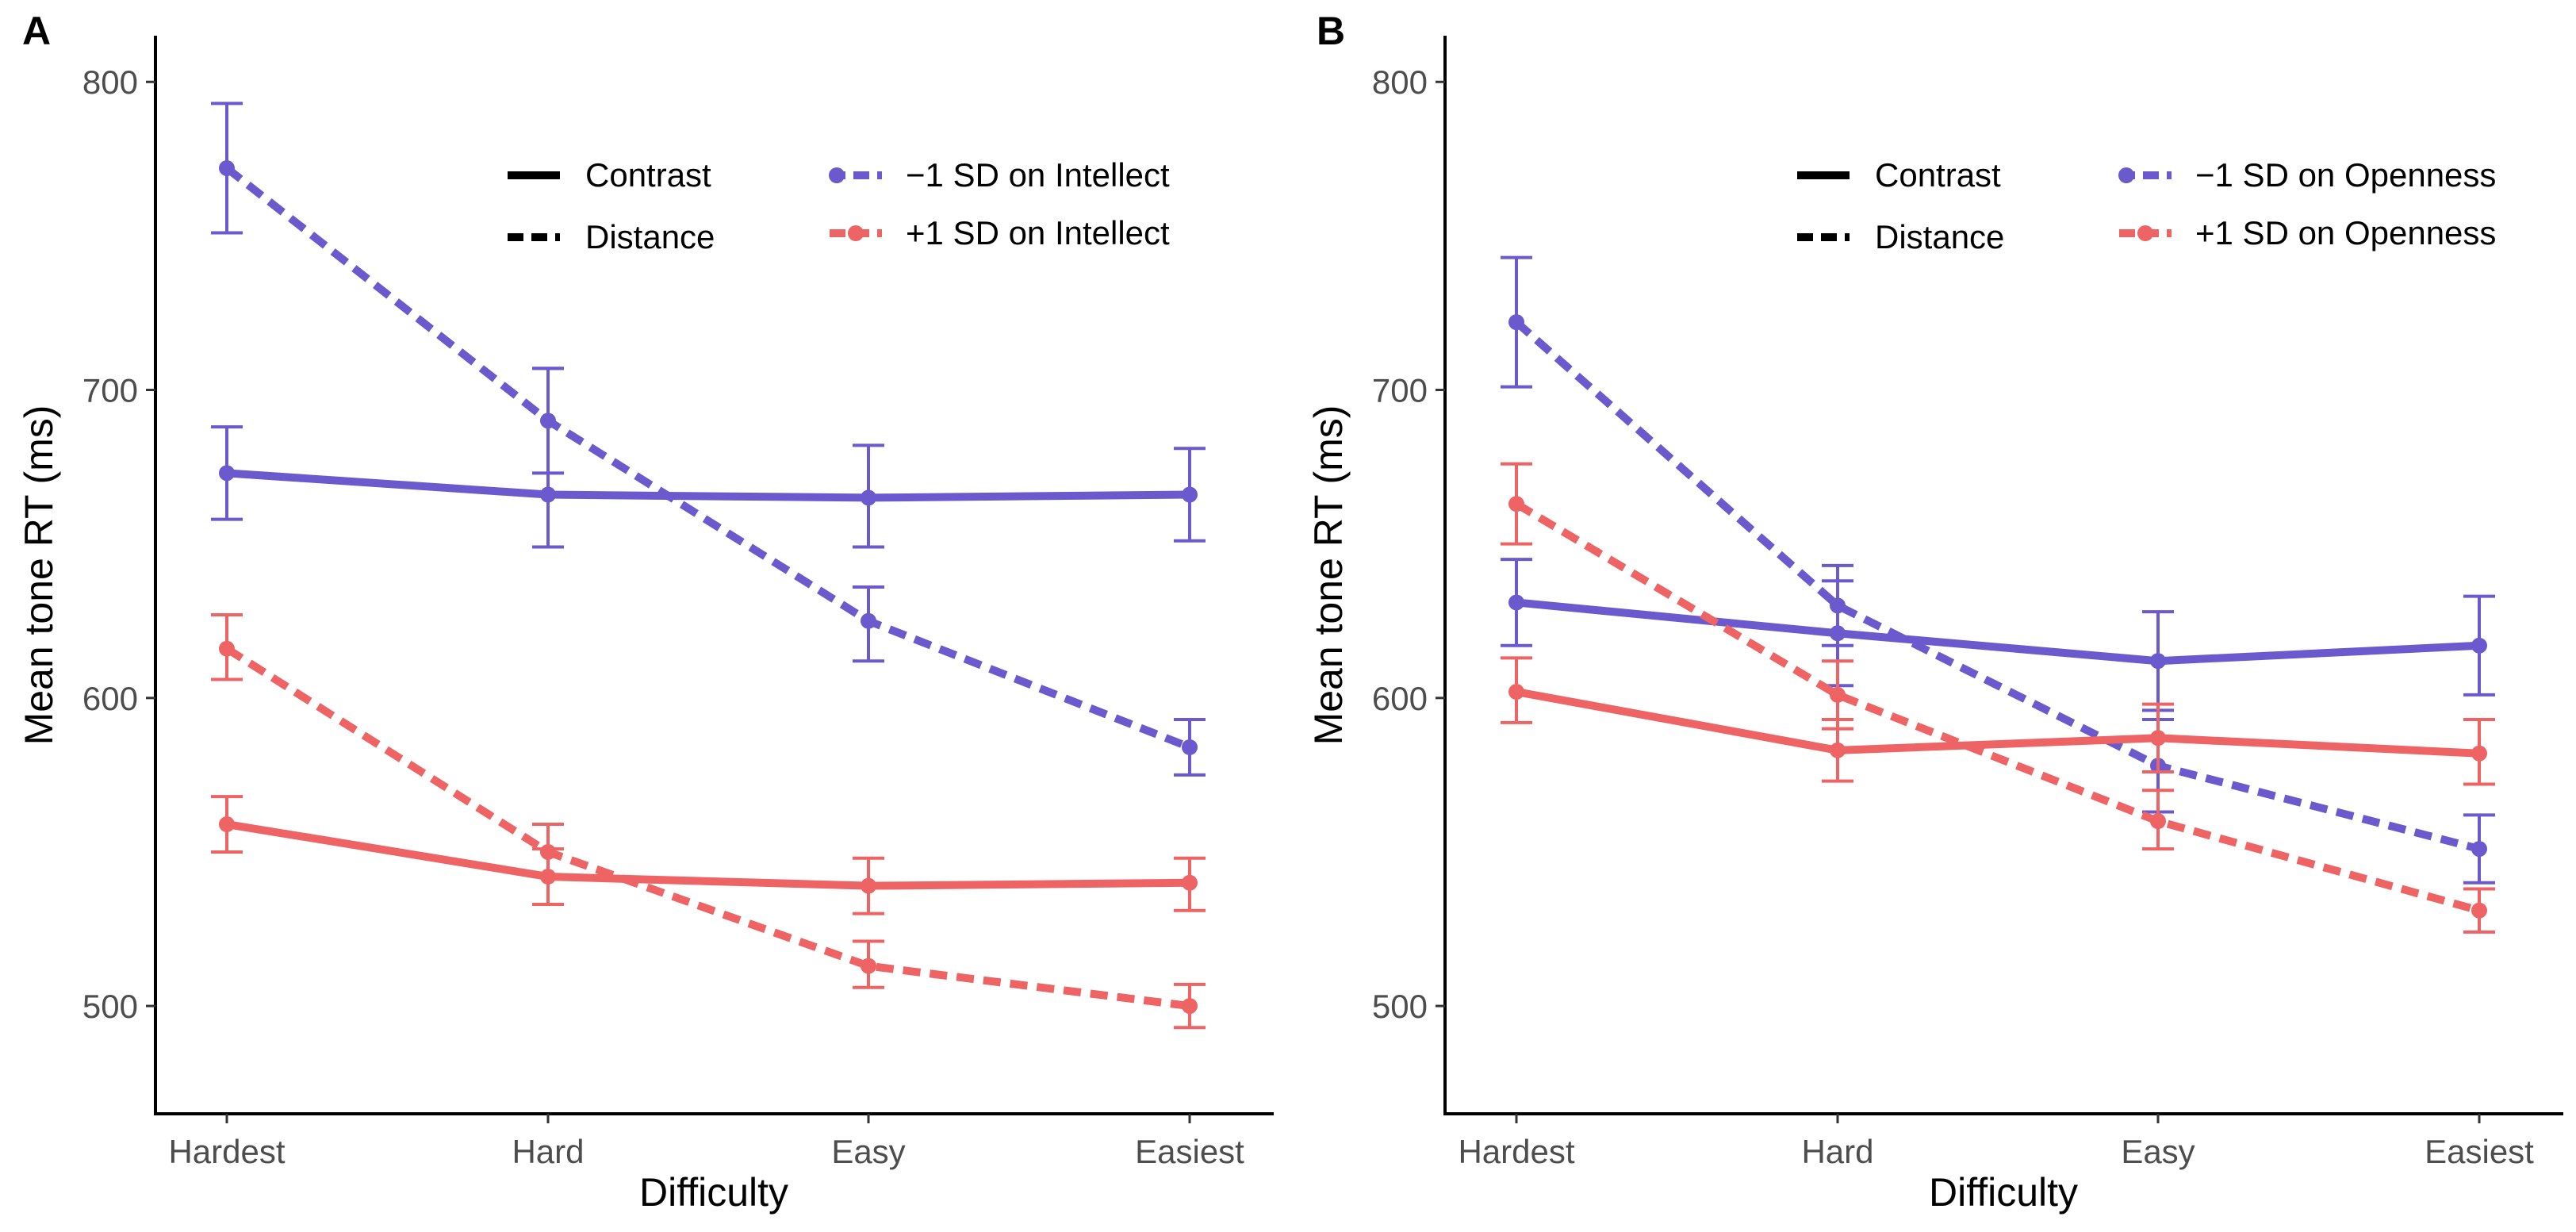  What do you see at coordinates (1038, 175) in the screenshot?
I see `legend-label: −1 SD on Intellect` at bounding box center [1038, 175].